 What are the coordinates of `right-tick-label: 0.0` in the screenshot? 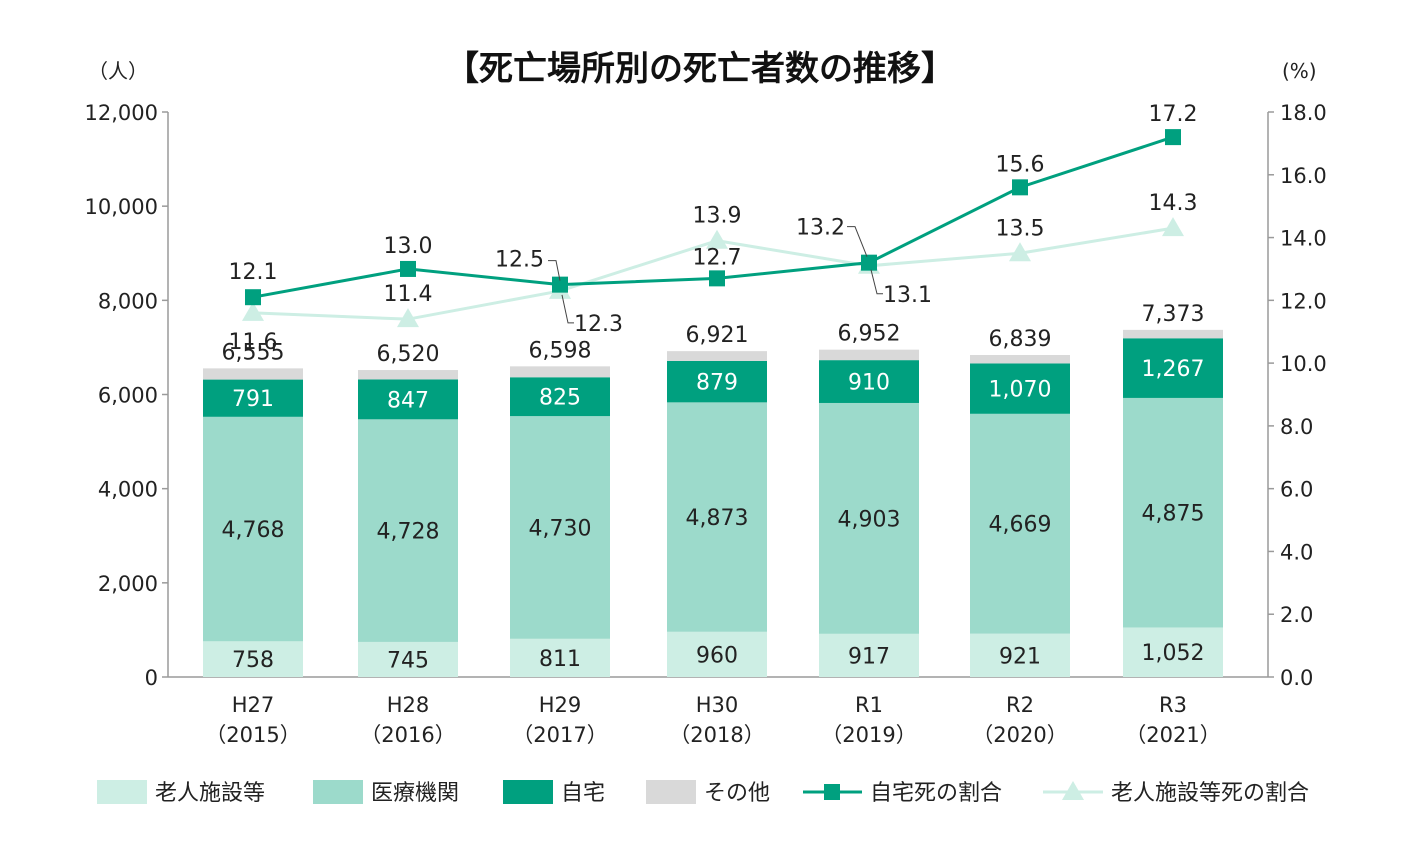 It's located at (1296, 678).